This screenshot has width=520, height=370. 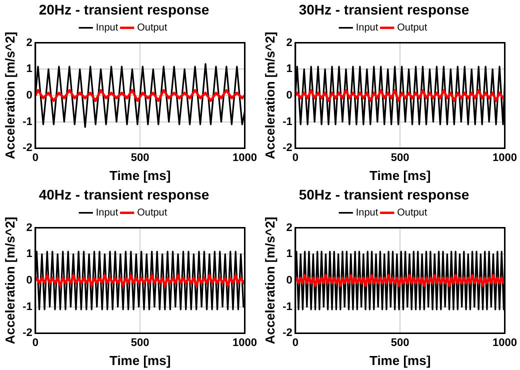 What do you see at coordinates (124, 9) in the screenshot?
I see `chart-title: 20Hz - transient response` at bounding box center [124, 9].